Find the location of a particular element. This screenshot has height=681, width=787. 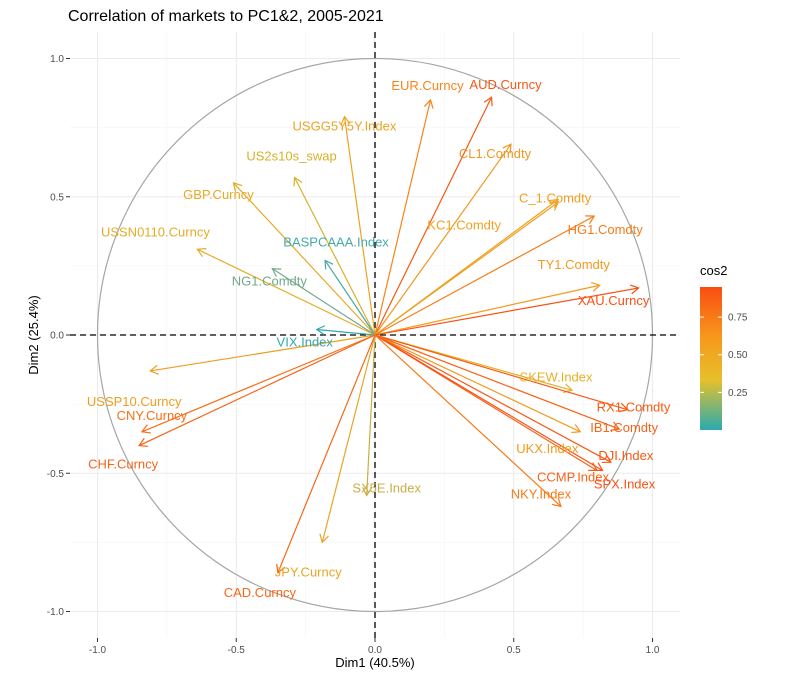

arrowhead-HG1.Comdty is located at coordinates (590, 220).